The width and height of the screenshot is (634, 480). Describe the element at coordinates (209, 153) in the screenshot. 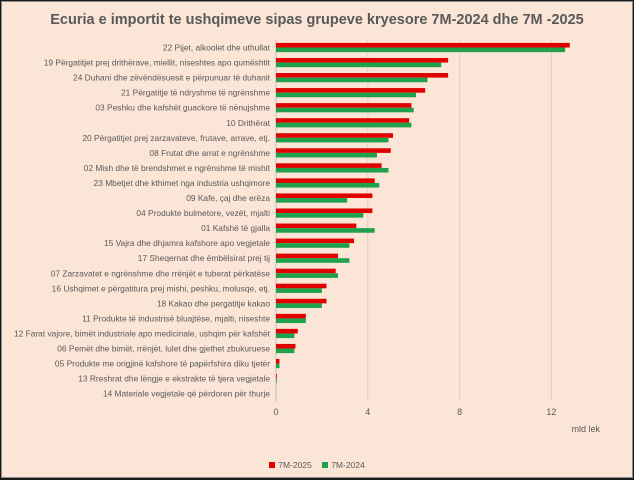

I see `category-label: 08 Frutat dhe arrat e ngrënshme` at that location.